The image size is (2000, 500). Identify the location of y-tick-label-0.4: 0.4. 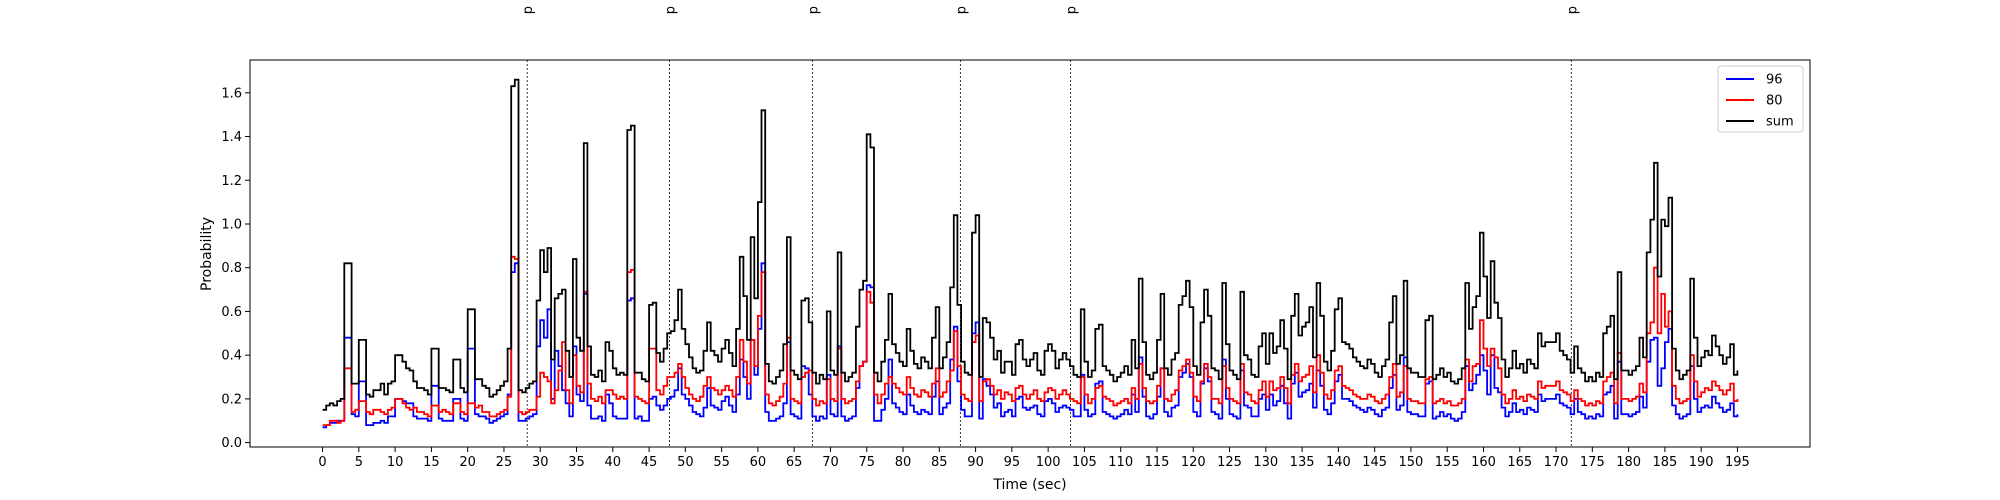
(231, 356).